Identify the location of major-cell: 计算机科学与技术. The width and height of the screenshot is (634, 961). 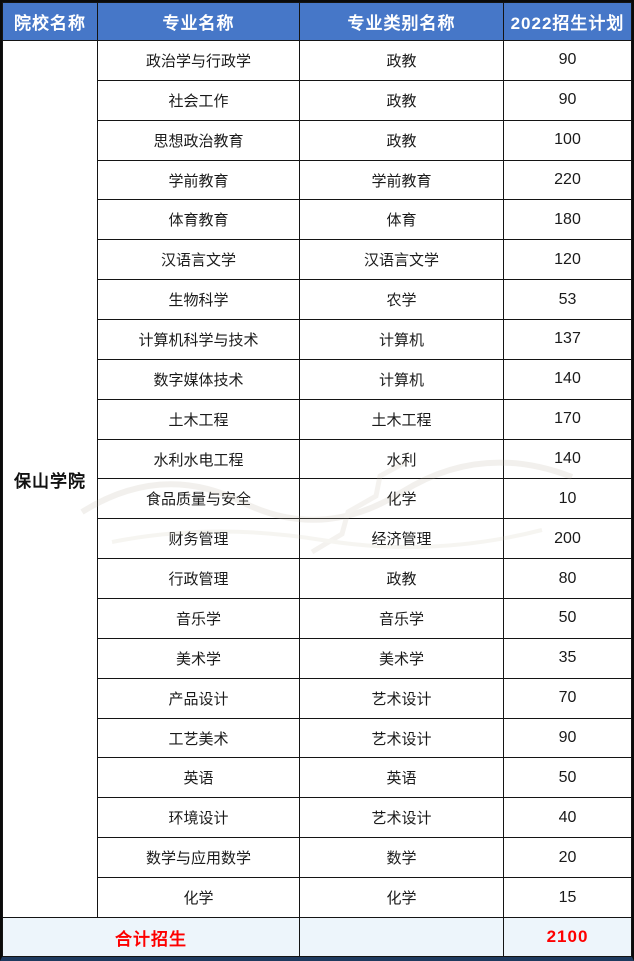
(198, 339).